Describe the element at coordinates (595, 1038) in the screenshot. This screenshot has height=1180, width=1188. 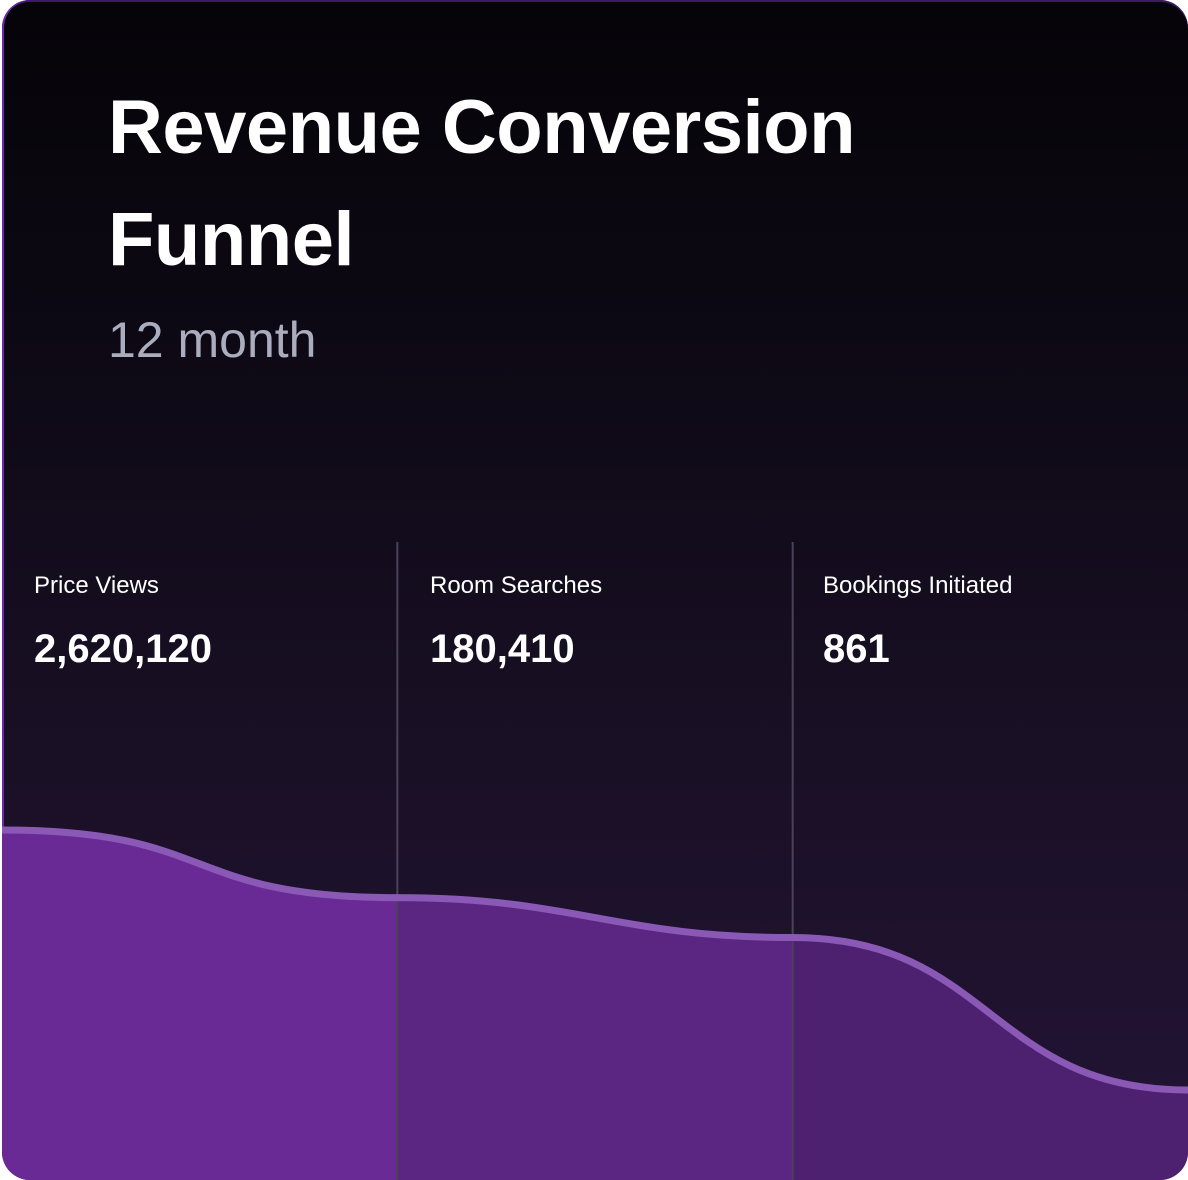
I see `funnel-area-room-searches` at that location.